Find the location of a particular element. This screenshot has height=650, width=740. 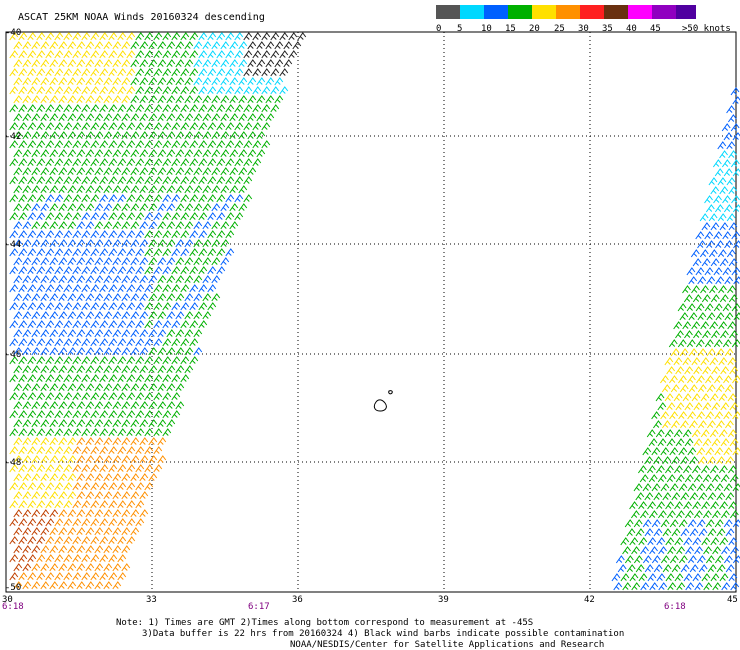

lon-label: 33 is located at coordinates (151, 600).